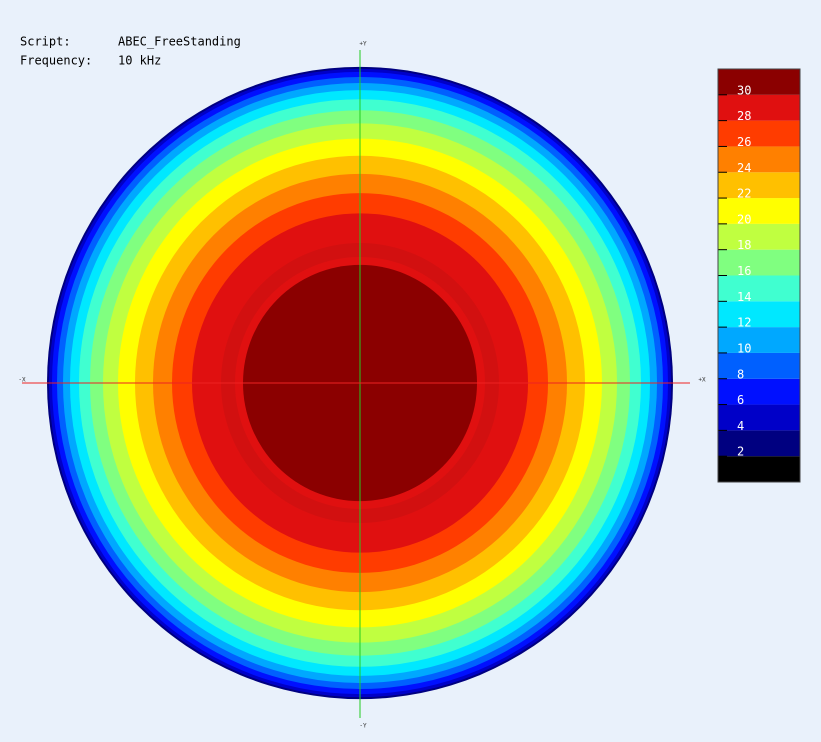  Describe the element at coordinates (744, 219) in the screenshot. I see `colorbar-tick-label: 20` at that location.